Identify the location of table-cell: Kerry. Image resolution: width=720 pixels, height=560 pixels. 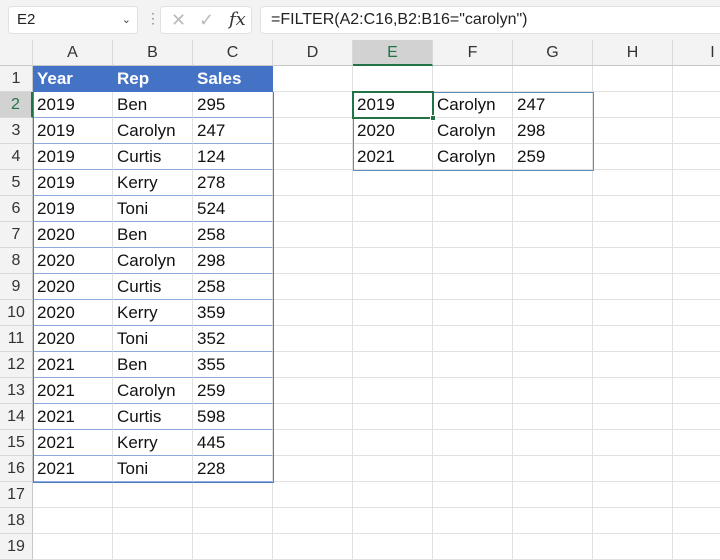
(153, 443).